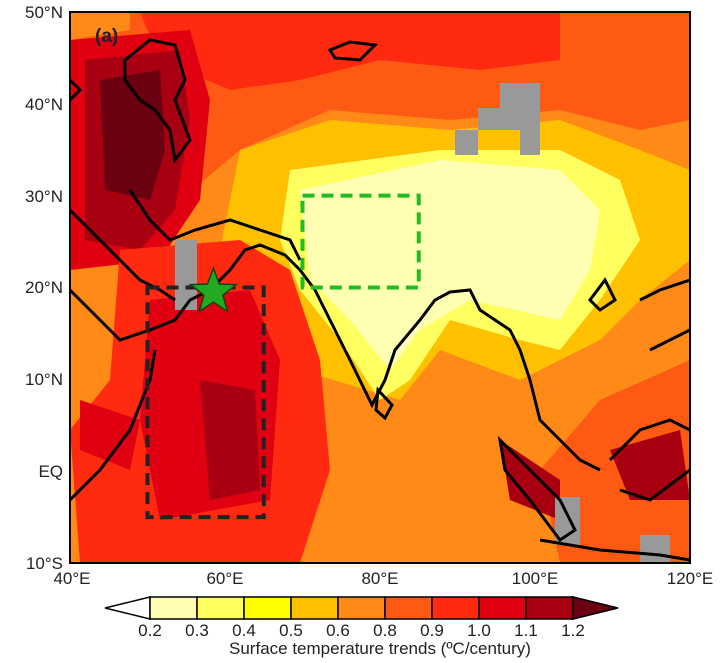  What do you see at coordinates (690, 578) in the screenshot?
I see `x-tick: 120°E` at bounding box center [690, 578].